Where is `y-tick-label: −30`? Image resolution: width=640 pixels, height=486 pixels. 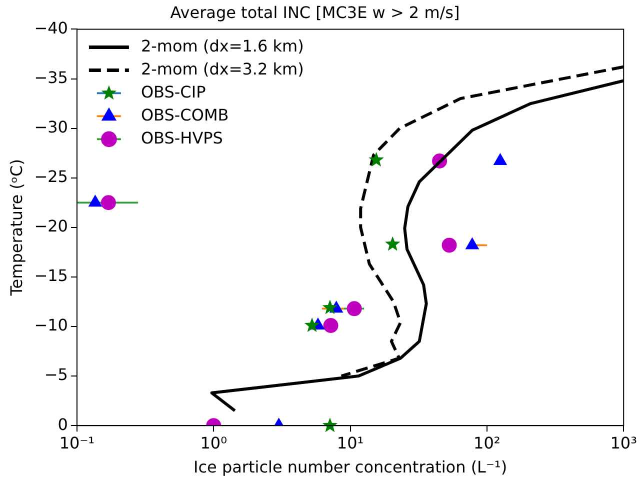
y-tick-label: −30 is located at coordinates (51, 126).